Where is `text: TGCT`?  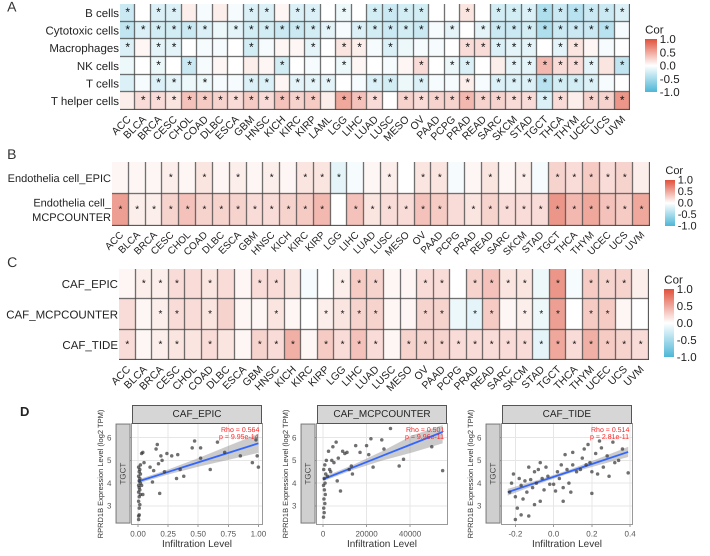 text: TGCT is located at coordinates (308, 473).